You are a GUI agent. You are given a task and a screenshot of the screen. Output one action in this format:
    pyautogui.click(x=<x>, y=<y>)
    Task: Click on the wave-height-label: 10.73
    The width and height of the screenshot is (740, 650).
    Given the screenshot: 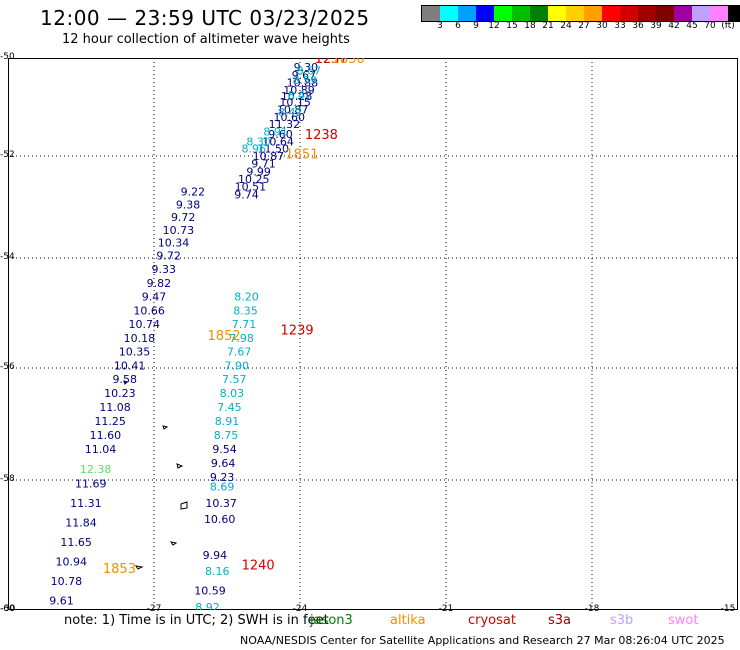 What is the action you would take?
    pyautogui.click(x=179, y=230)
    